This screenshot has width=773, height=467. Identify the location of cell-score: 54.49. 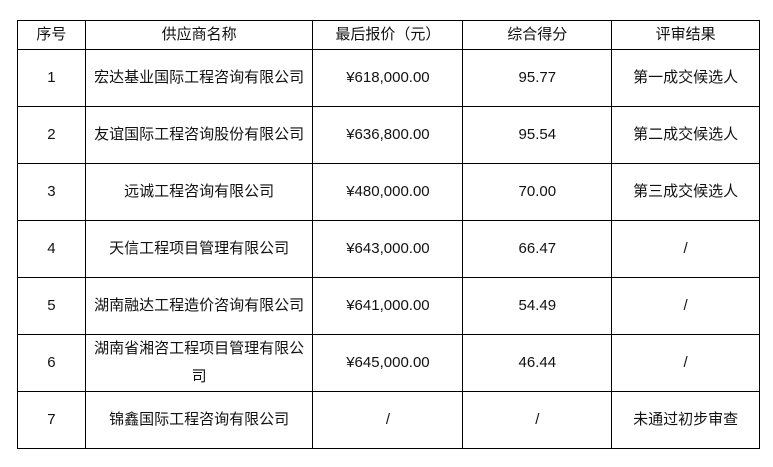
(537, 306).